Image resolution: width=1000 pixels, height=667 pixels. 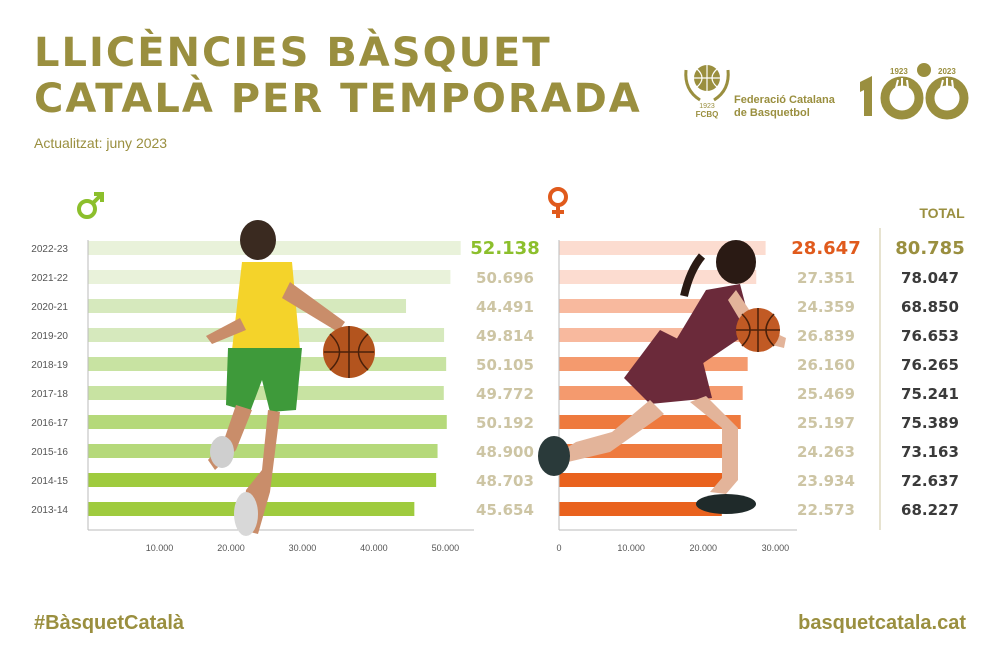 I want to click on male-value-label: 44.491, so click(x=505, y=307).